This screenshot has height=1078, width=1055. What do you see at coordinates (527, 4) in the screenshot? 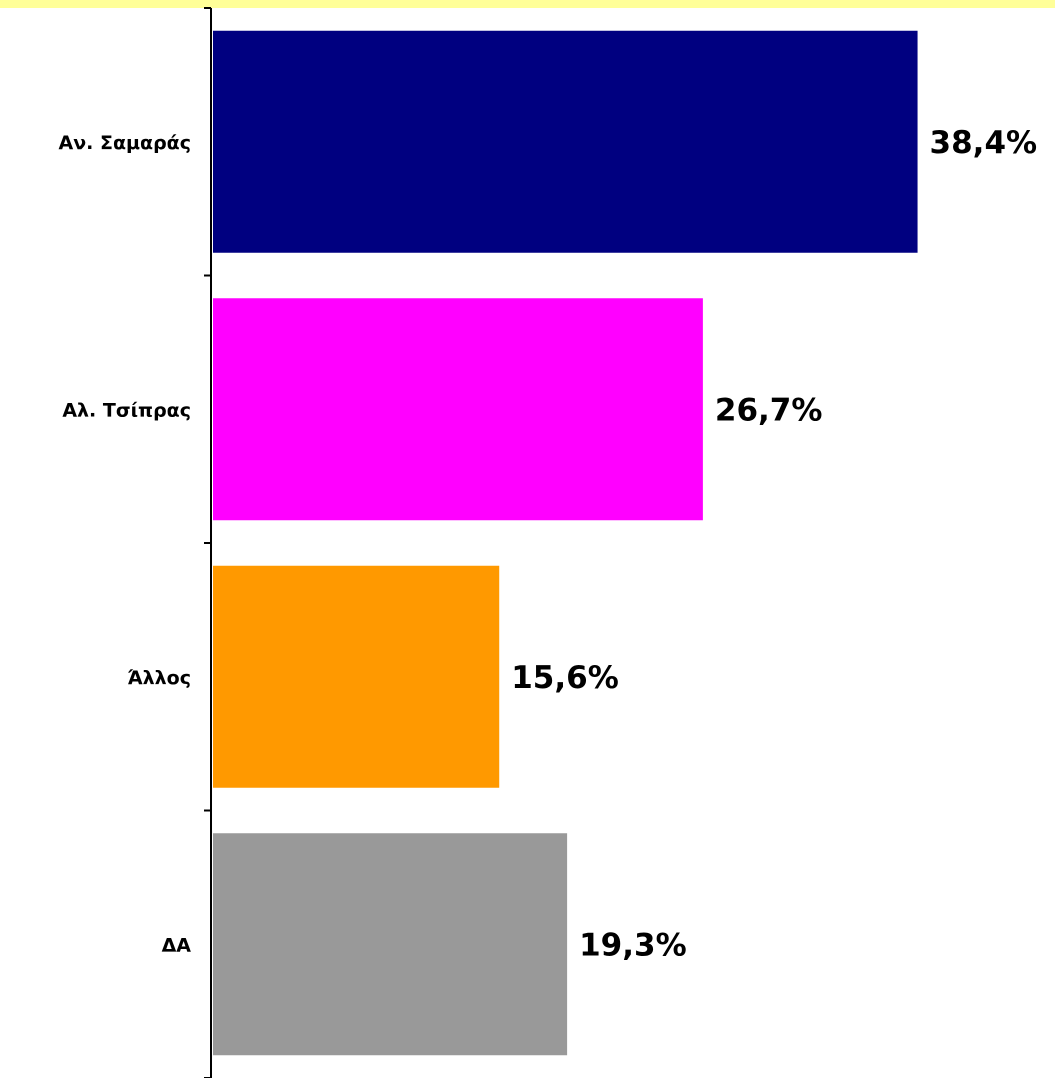
I see `top-band` at bounding box center [527, 4].